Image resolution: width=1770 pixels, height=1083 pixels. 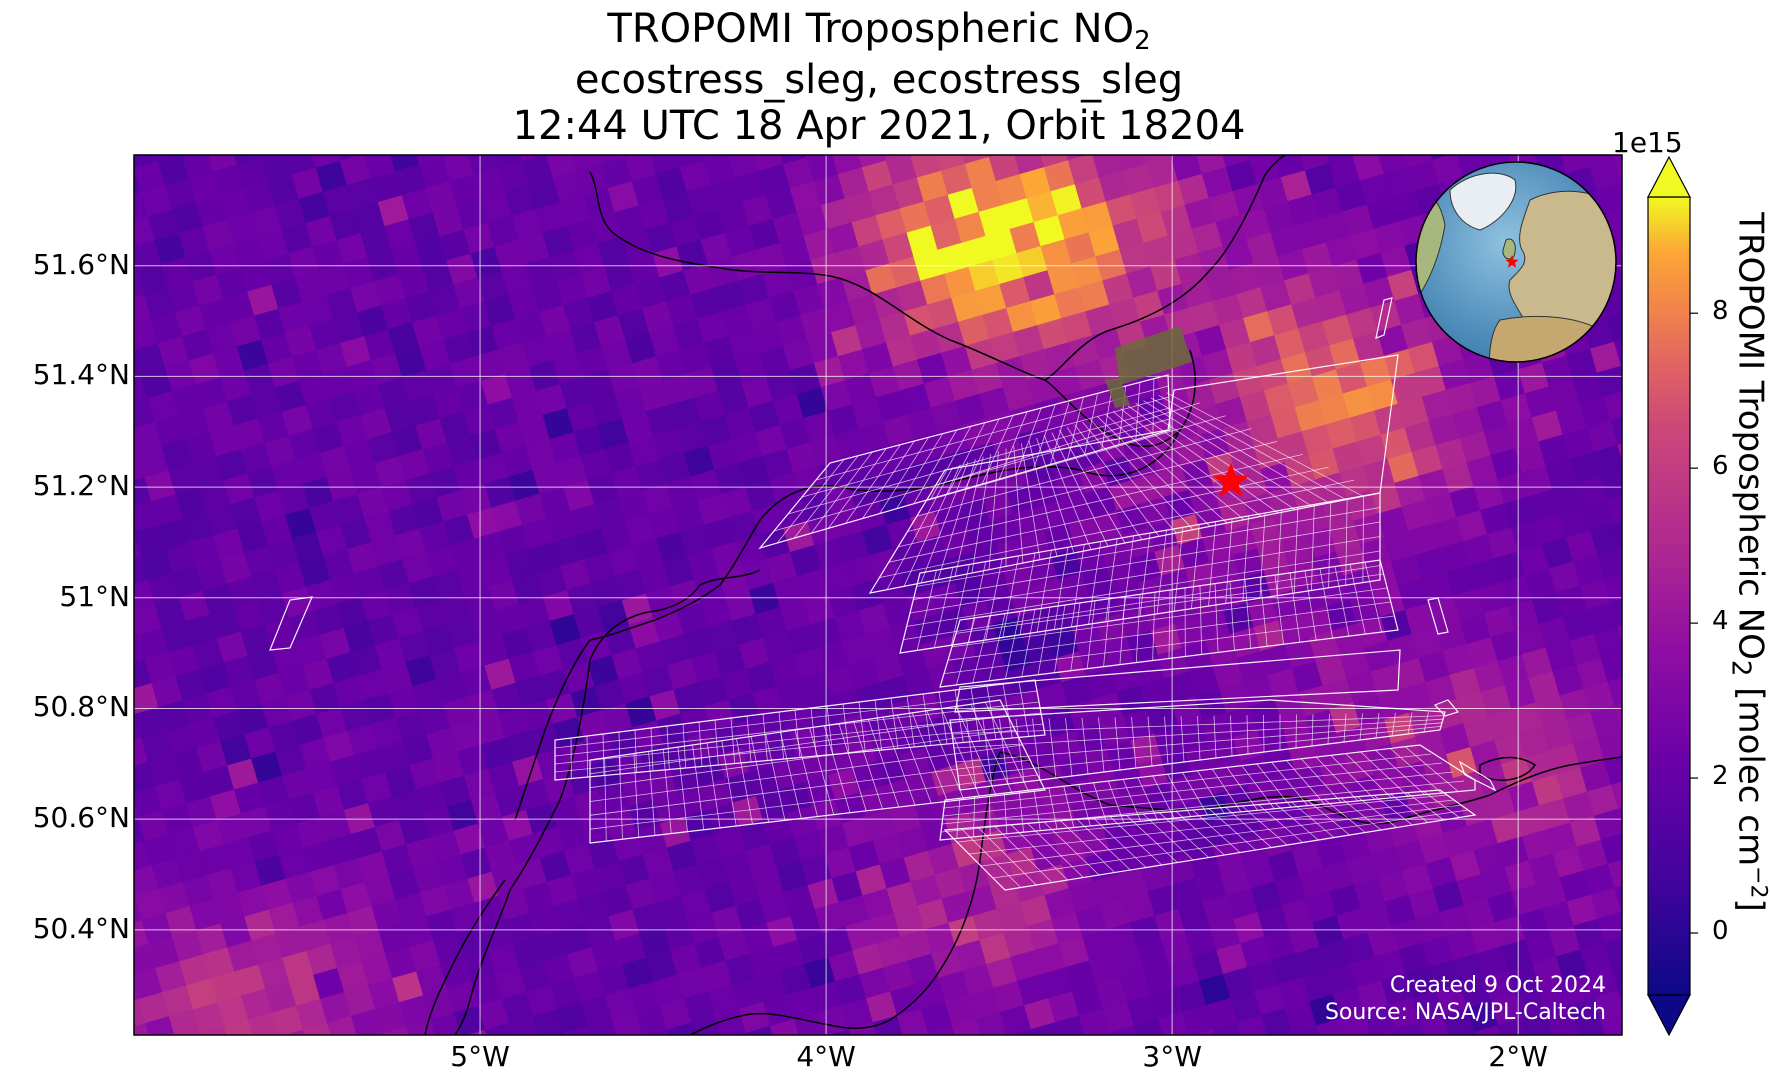 I want to click on coastline-bristol-channel-south, so click(x=885, y=535).